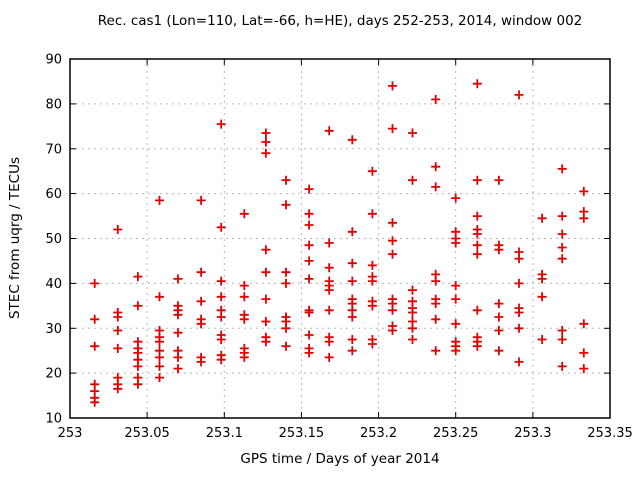  I want to click on x-tick-label: 253, so click(70, 433).